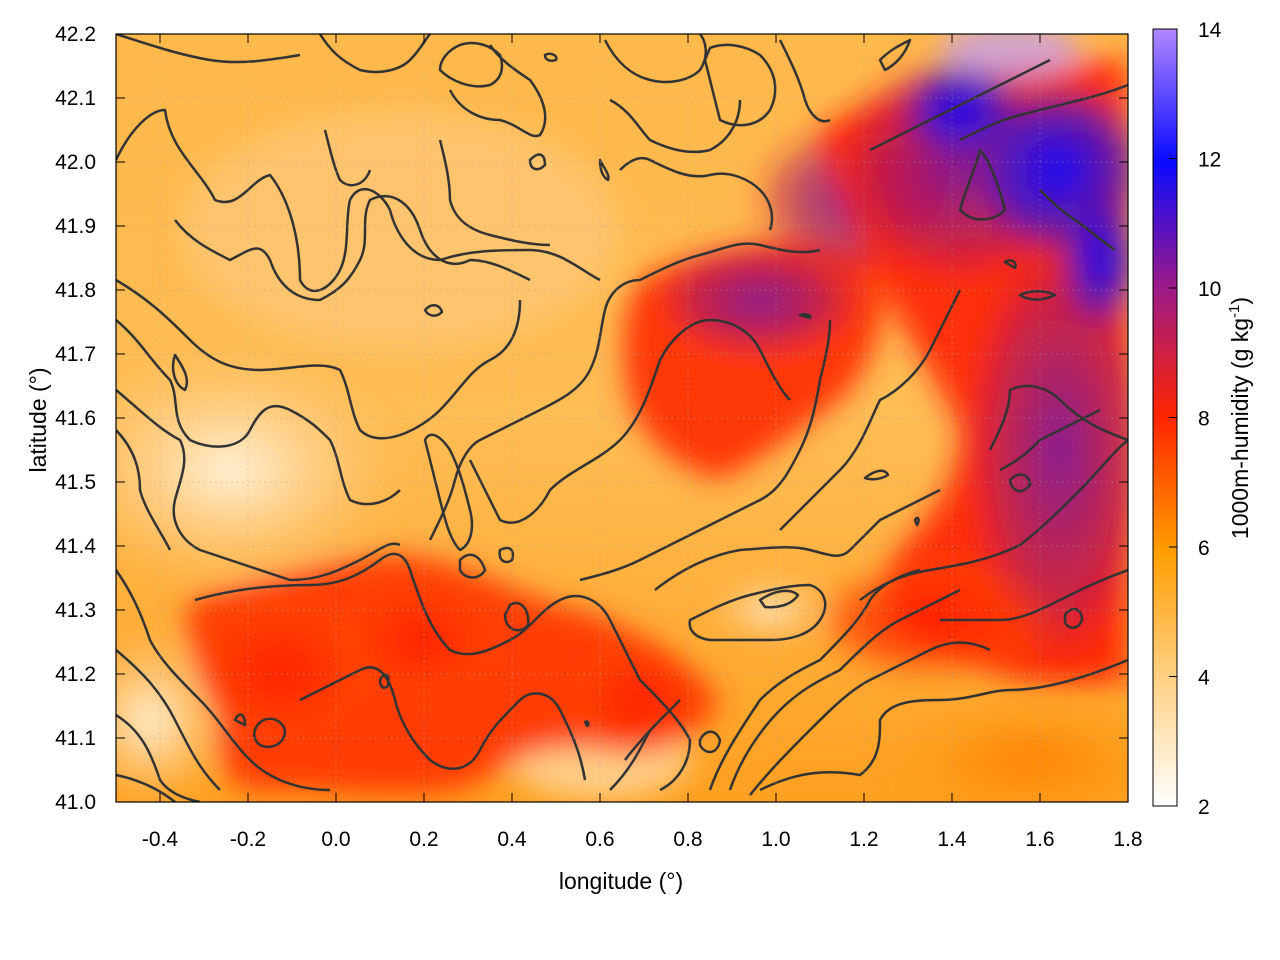 This screenshot has height=960, width=1280. What do you see at coordinates (160, 839) in the screenshot?
I see `x-tick-label: -0.4` at bounding box center [160, 839].